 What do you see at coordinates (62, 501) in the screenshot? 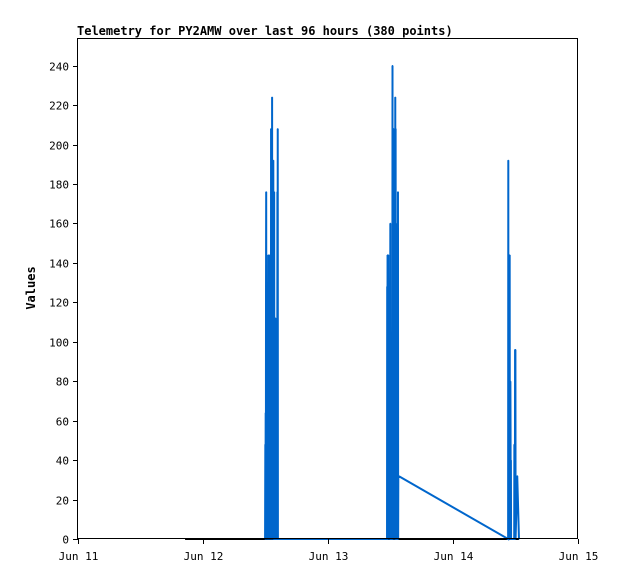
I see `y-tick-label: 20` at bounding box center [62, 501].